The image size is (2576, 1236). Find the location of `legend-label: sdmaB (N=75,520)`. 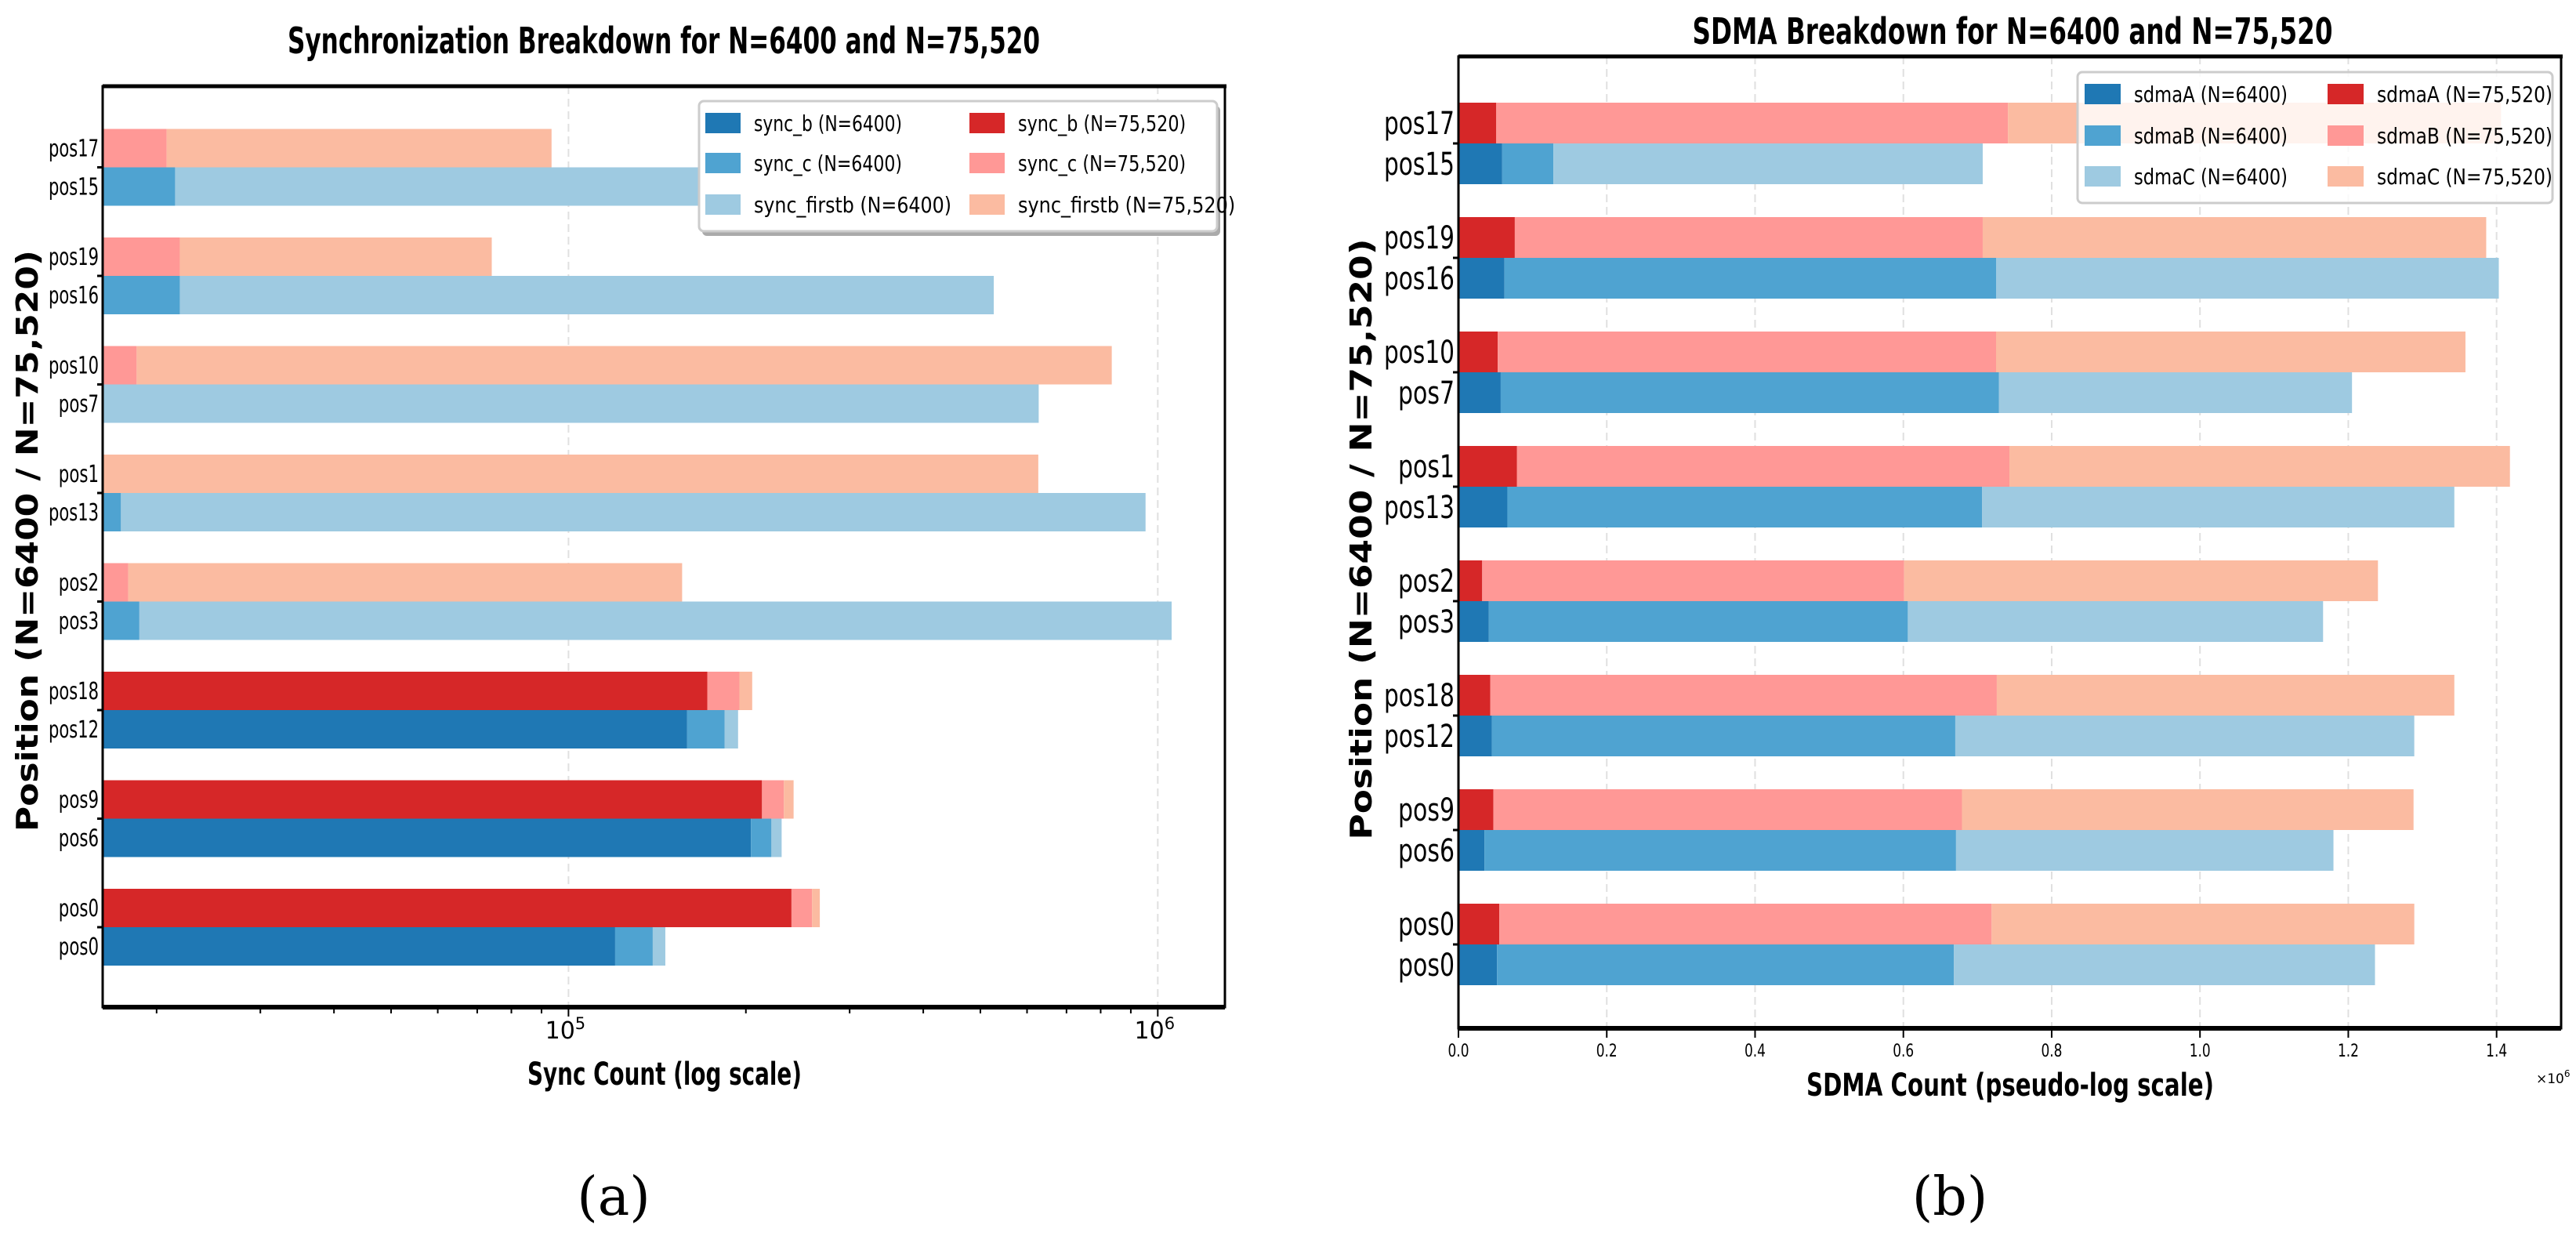

legend-label: sdmaB (N=75,520) is located at coordinates (2464, 136).